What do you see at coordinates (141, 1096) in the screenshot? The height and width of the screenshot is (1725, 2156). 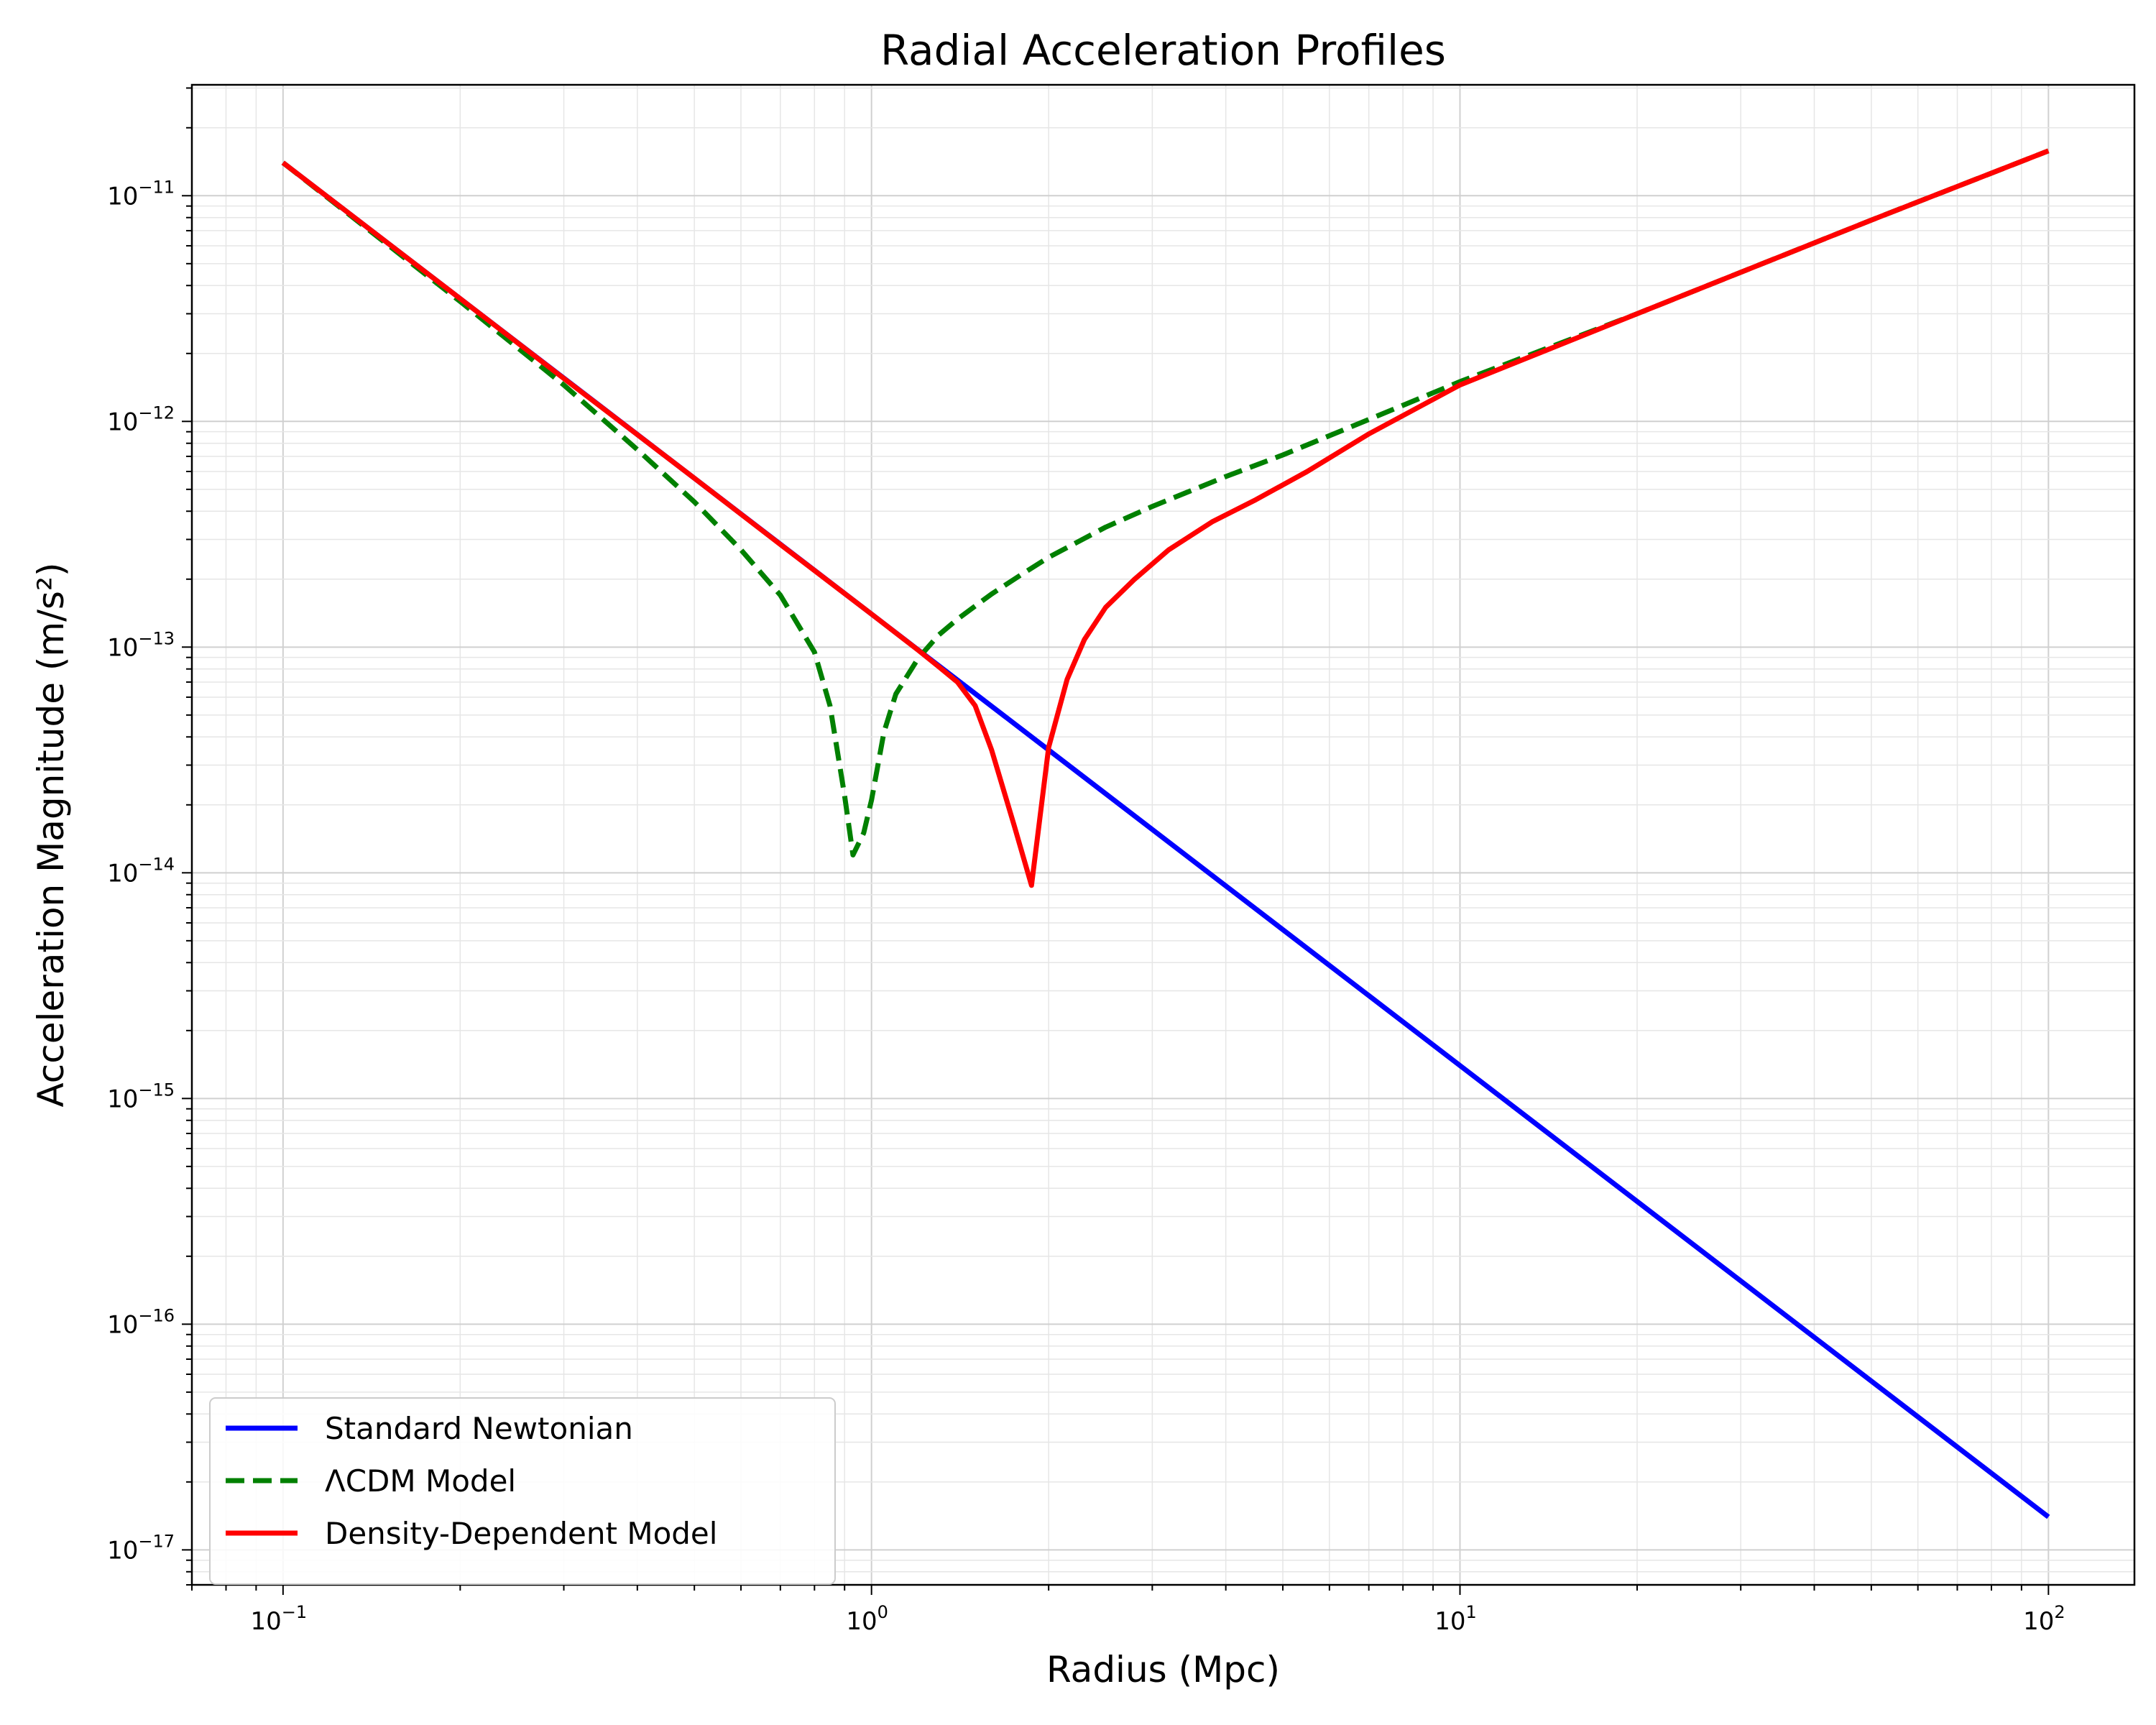 I see `y-tick-label: 10−15` at bounding box center [141, 1096].